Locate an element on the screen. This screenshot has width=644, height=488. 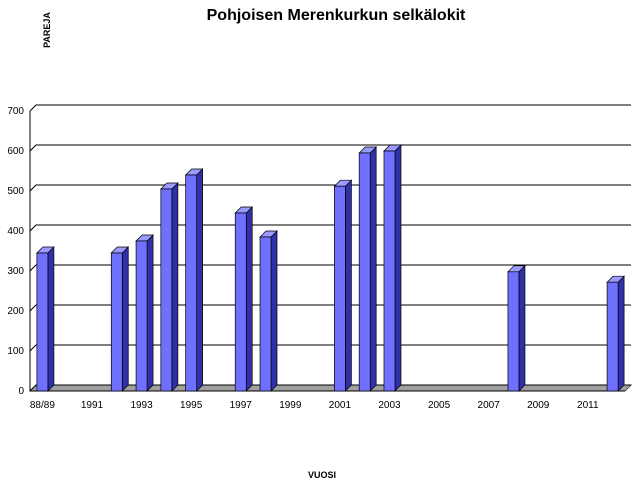
y-tick-label: 300 is located at coordinates (15, 271).